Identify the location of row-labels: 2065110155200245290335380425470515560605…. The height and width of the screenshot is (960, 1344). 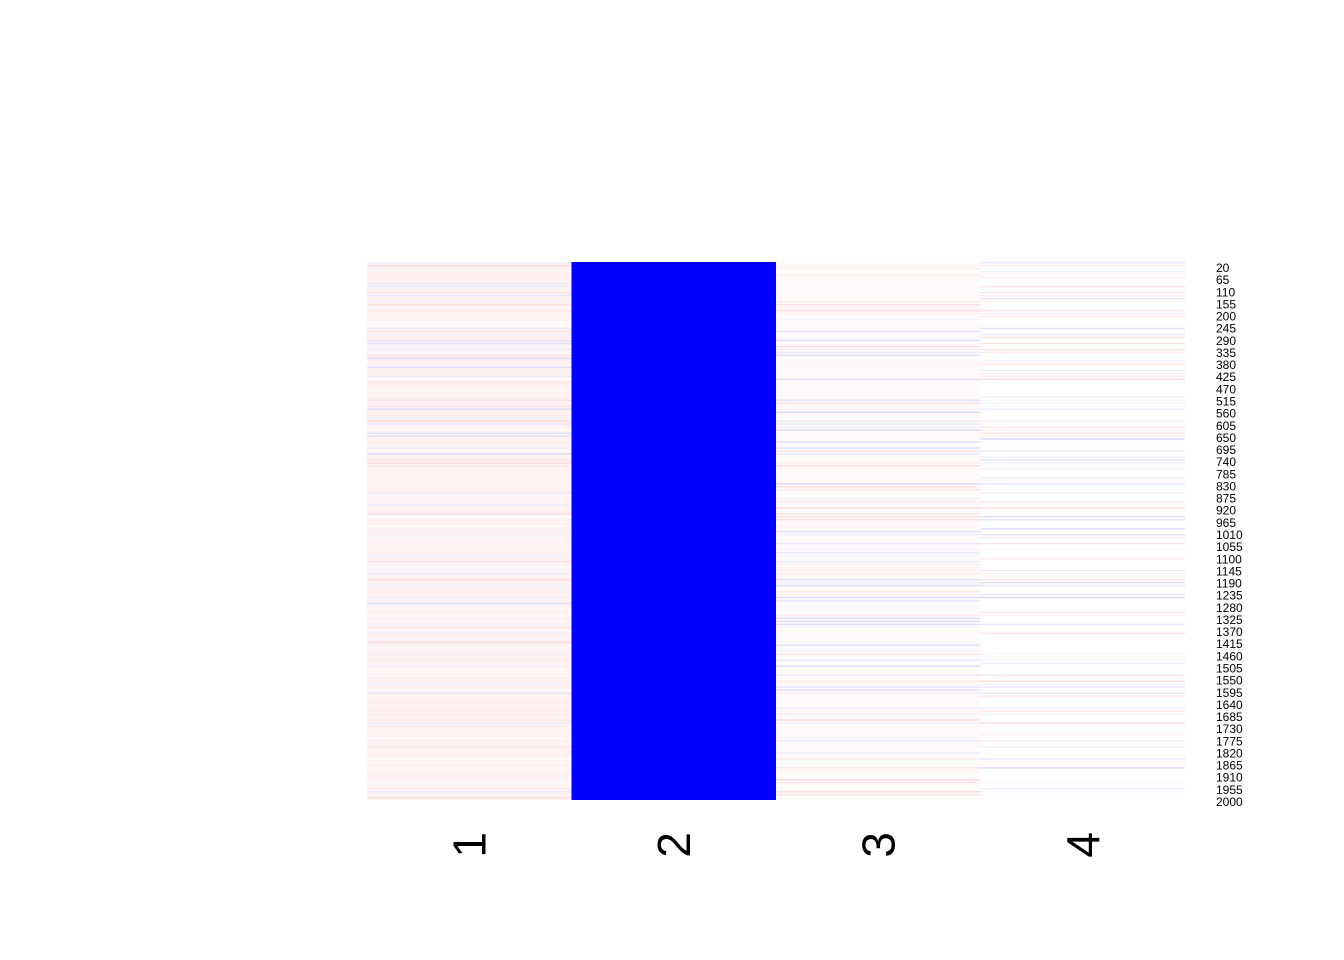
(1229, 535).